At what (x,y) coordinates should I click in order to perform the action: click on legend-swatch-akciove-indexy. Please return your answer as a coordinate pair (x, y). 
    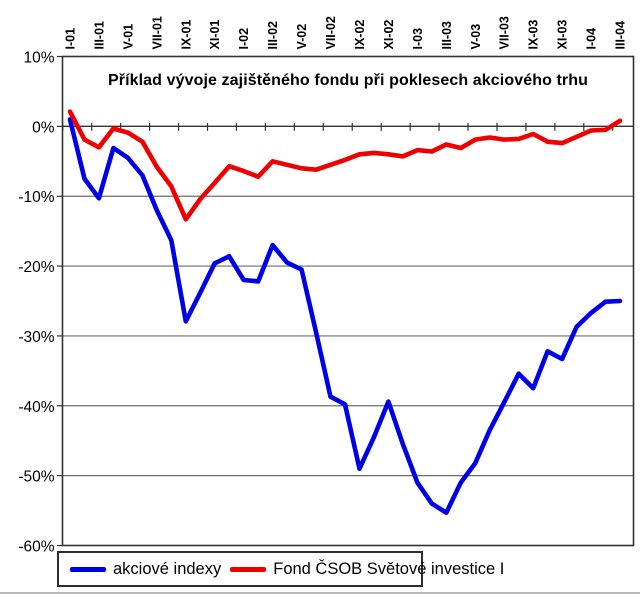
    Looking at the image, I should click on (88, 569).